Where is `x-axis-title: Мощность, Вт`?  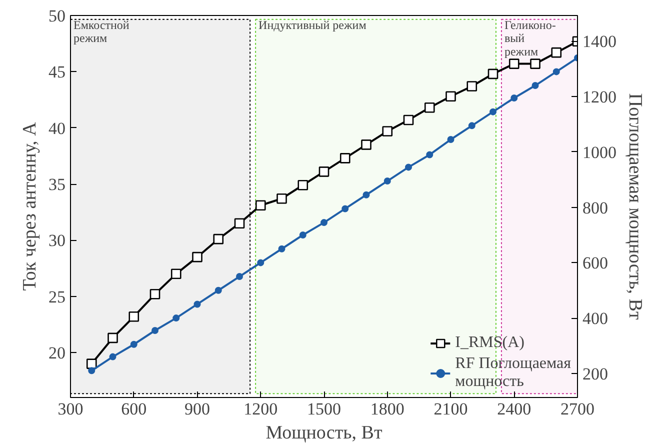
x-axis-title: Мощность, Вт is located at coordinates (324, 433).